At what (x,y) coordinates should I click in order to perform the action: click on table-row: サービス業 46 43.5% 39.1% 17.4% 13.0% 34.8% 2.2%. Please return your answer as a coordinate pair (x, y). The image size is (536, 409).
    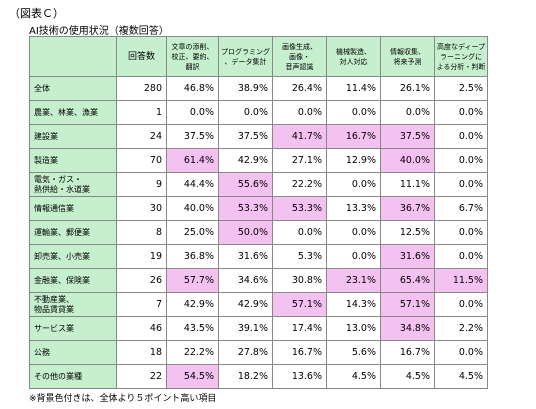
    Looking at the image, I should click on (258, 328).